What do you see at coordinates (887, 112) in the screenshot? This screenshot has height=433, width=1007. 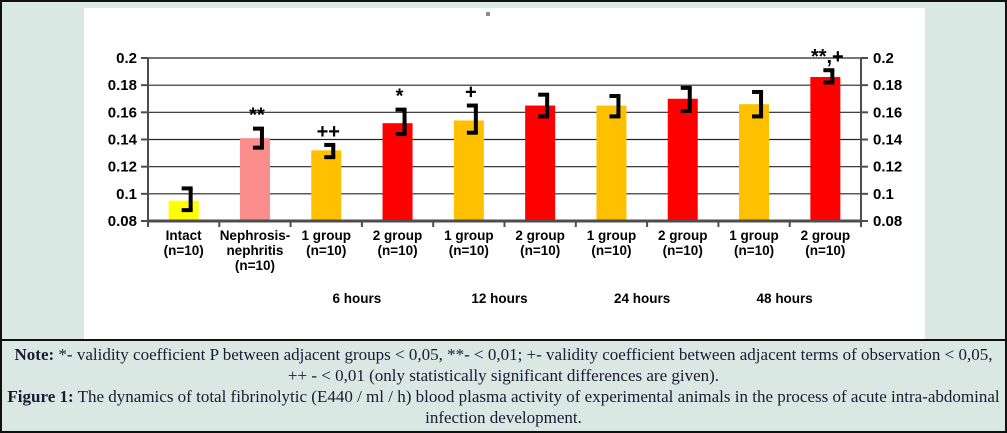 I see `y-tick-label-right: 0.16` at bounding box center [887, 112].